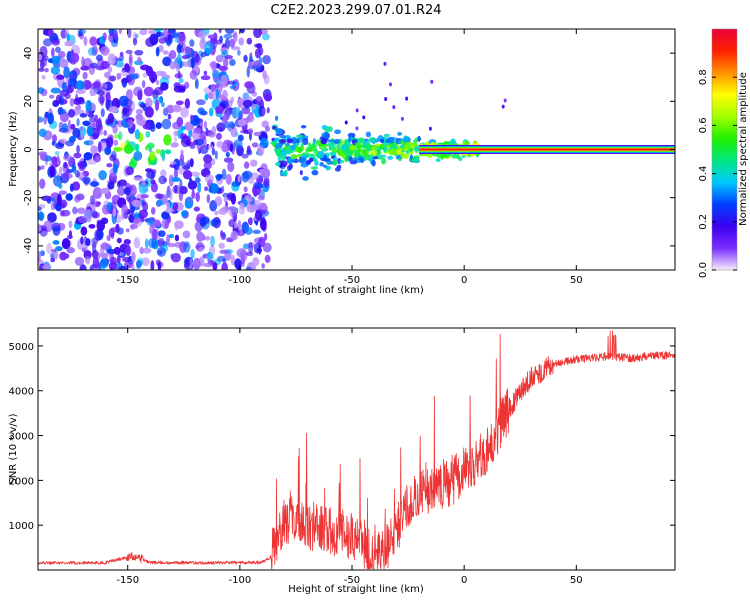 The height and width of the screenshot is (600, 750). I want to click on spectrogram-ytick-label: -20, so click(28, 198).